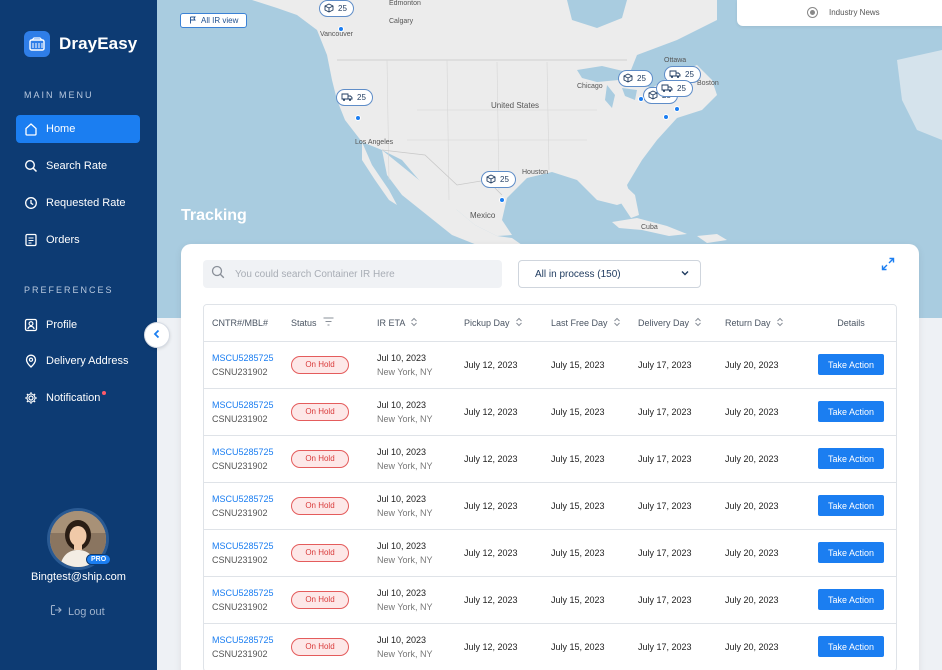 This screenshot has height=670, width=942. I want to click on sidebar-item-notification: Notification, so click(78, 398).